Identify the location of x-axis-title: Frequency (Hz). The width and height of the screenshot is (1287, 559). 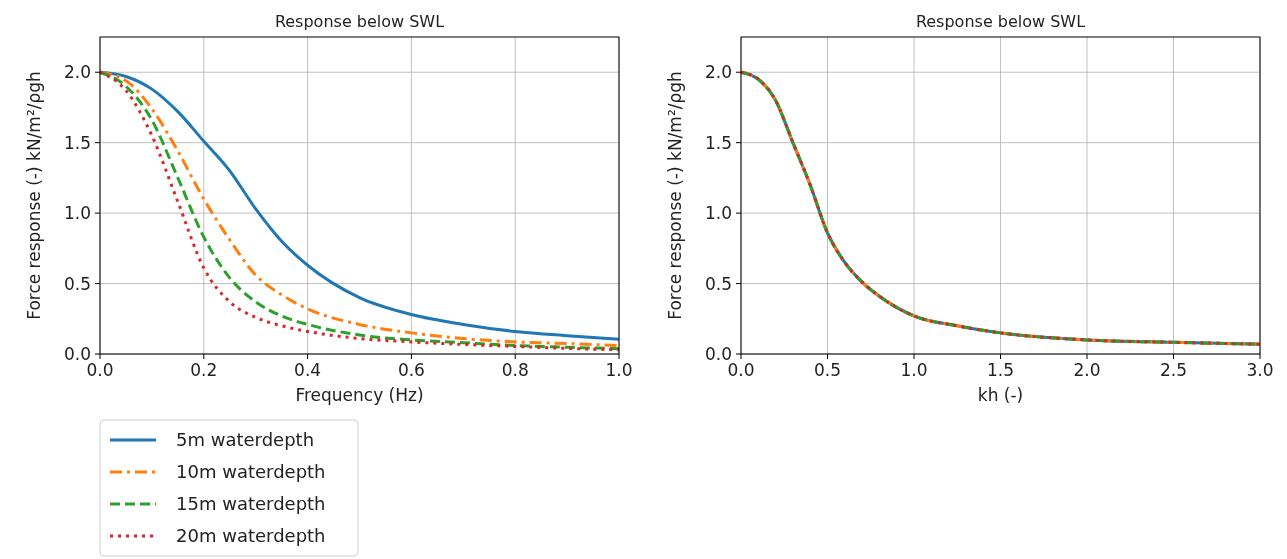
(359, 395).